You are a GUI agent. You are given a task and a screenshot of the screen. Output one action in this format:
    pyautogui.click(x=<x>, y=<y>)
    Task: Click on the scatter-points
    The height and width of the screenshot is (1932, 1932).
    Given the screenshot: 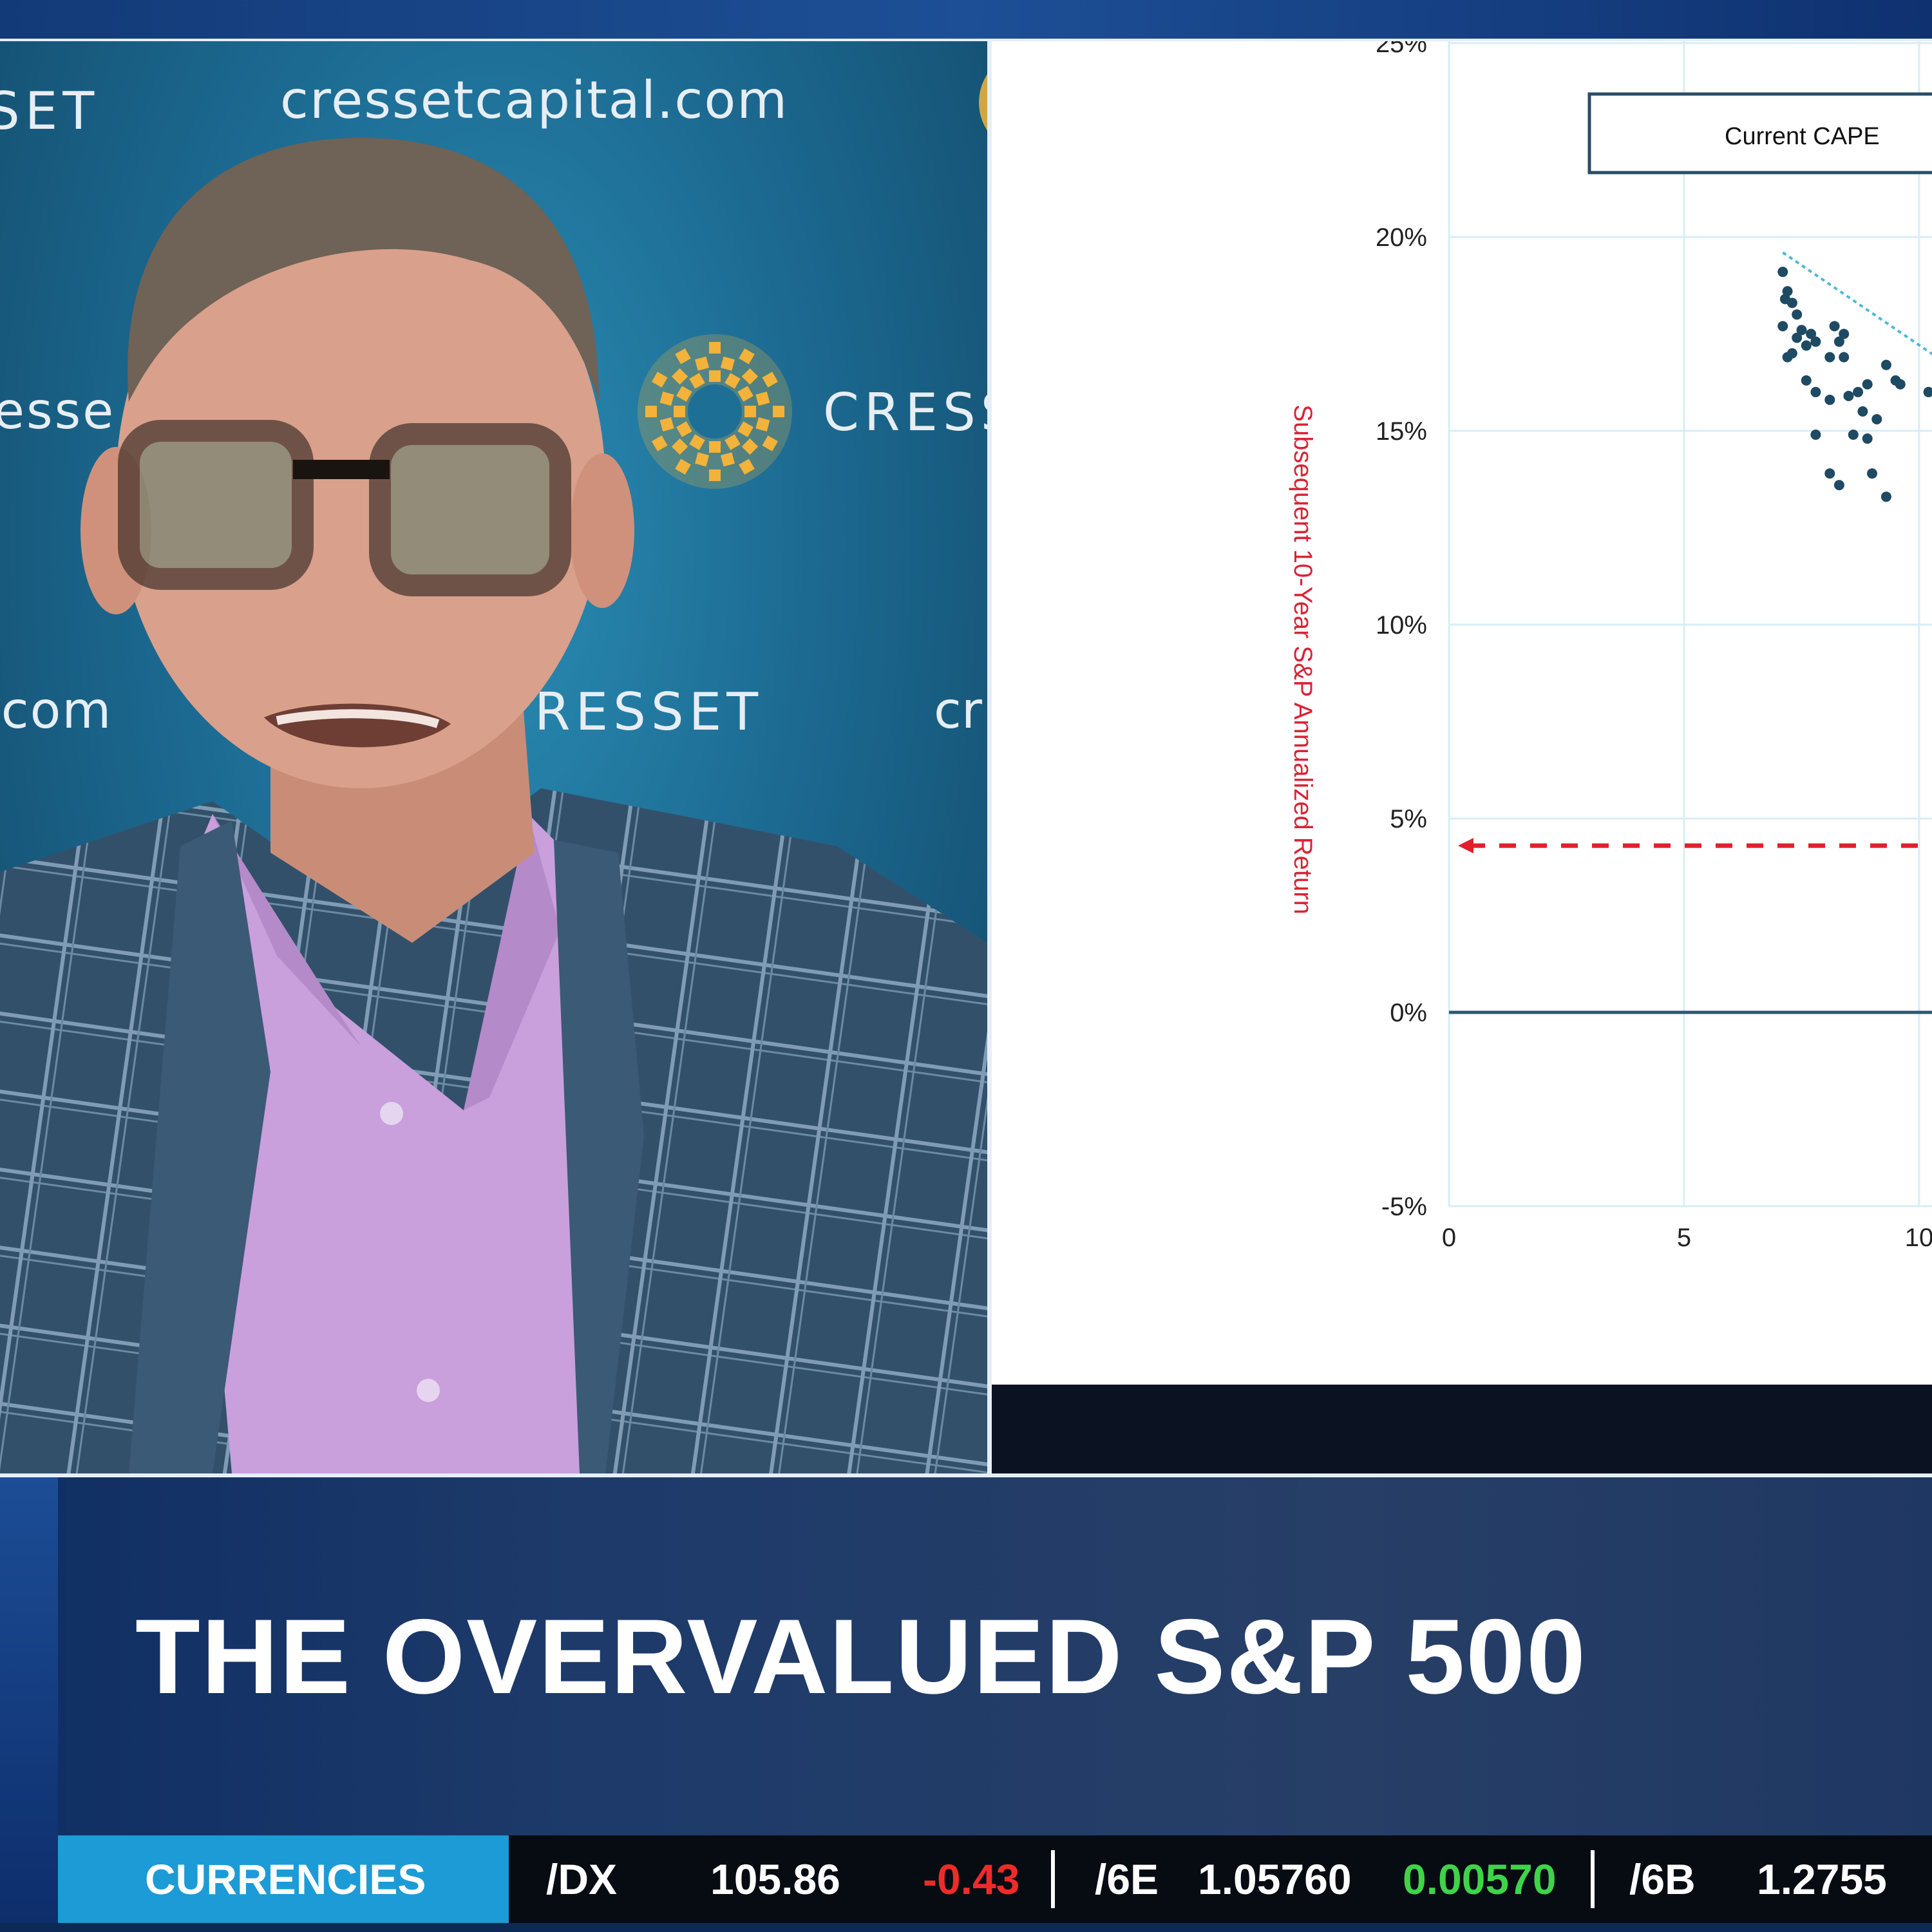 What is the action you would take?
    pyautogui.click(x=1855, y=384)
    